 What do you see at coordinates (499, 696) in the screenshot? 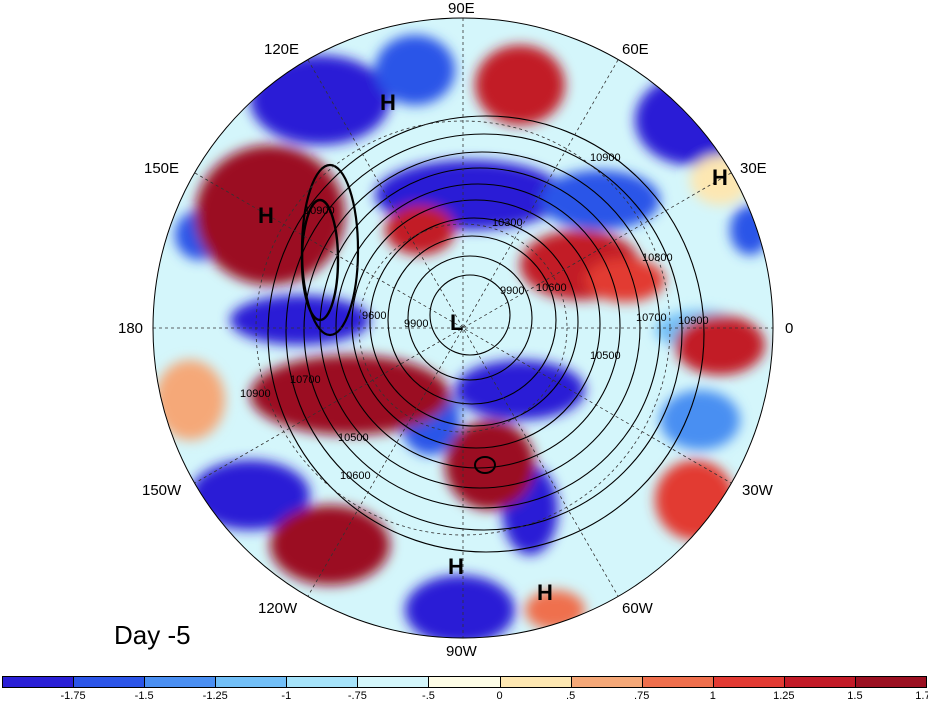
I see `colorbar-tick-label: 0` at bounding box center [499, 696].